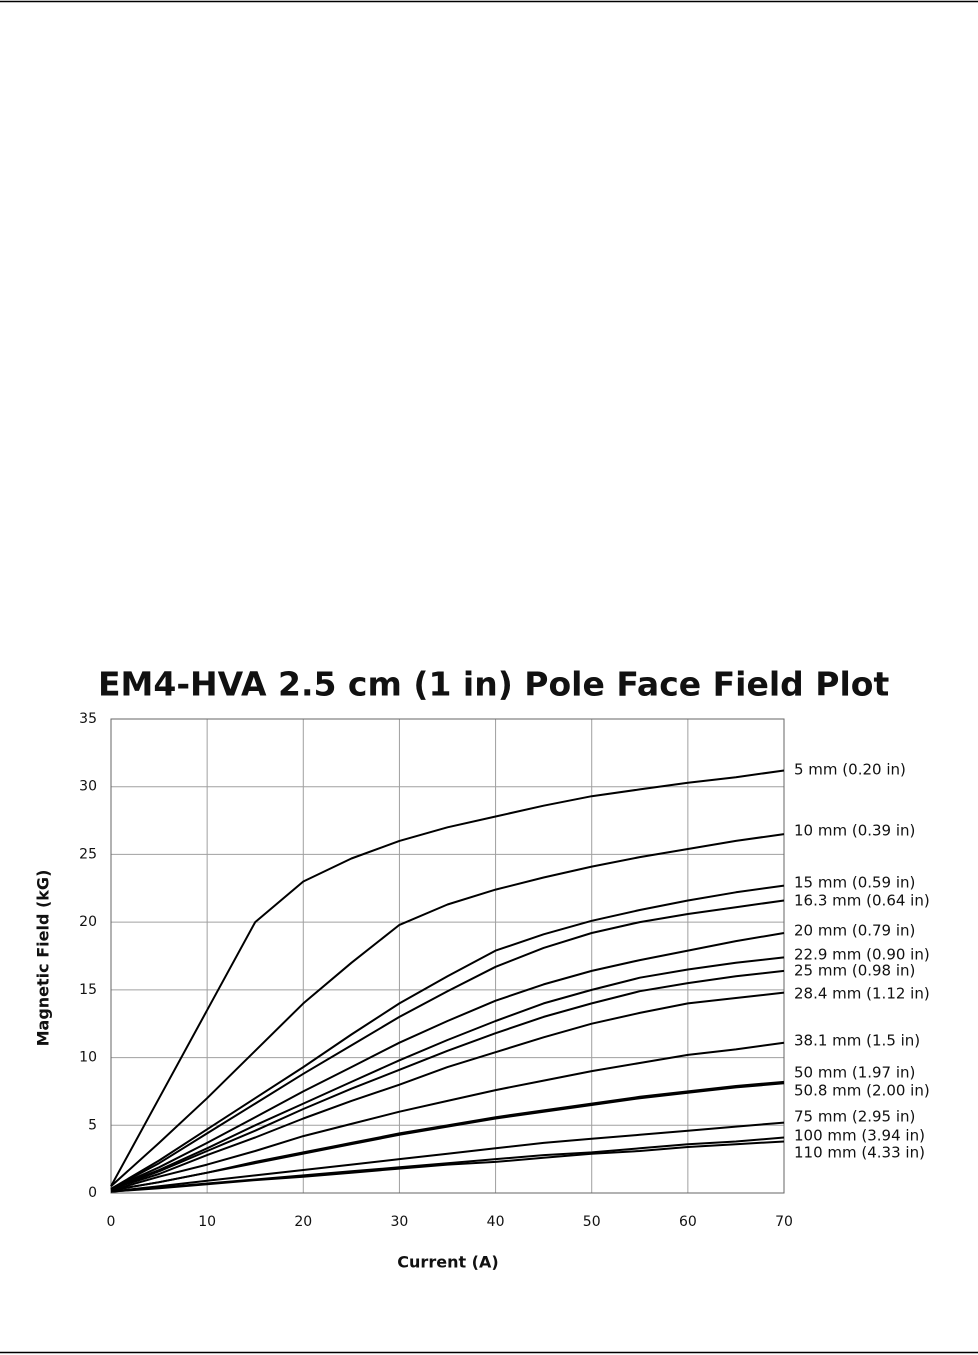 Image resolution: width=978 pixels, height=1355 pixels. Describe the element at coordinates (88, 719) in the screenshot. I see `y-tick-label: 35` at that location.